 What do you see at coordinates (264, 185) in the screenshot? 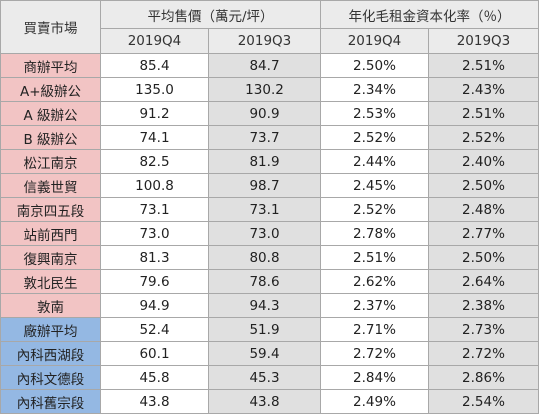
I see `price-2019q3-cell: 98.7` at bounding box center [264, 185].